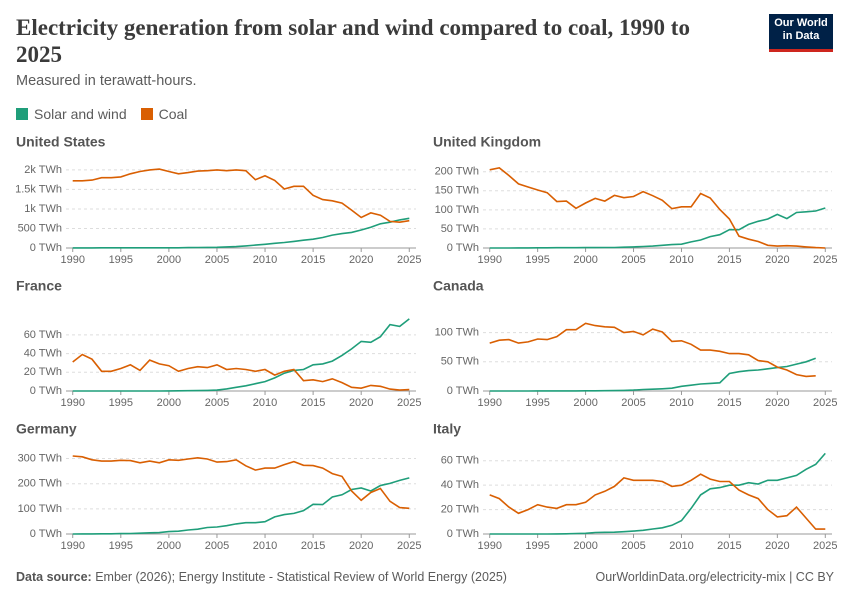  What do you see at coordinates (801, 33) in the screenshot?
I see `logo: Our World in Data` at bounding box center [801, 33].